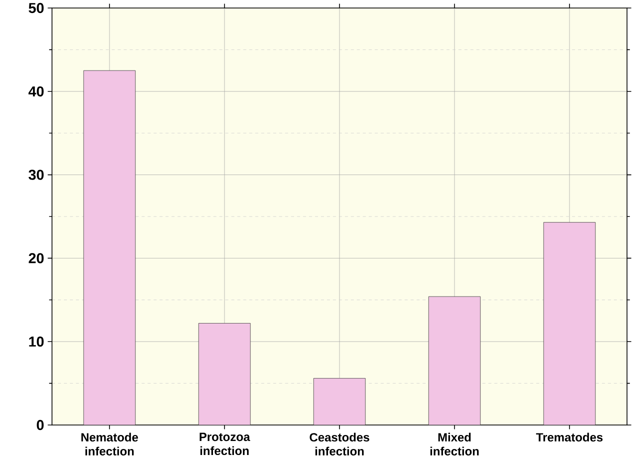 This screenshot has width=640, height=473. I want to click on x-tick-label: Nematode infection, so click(109, 444).